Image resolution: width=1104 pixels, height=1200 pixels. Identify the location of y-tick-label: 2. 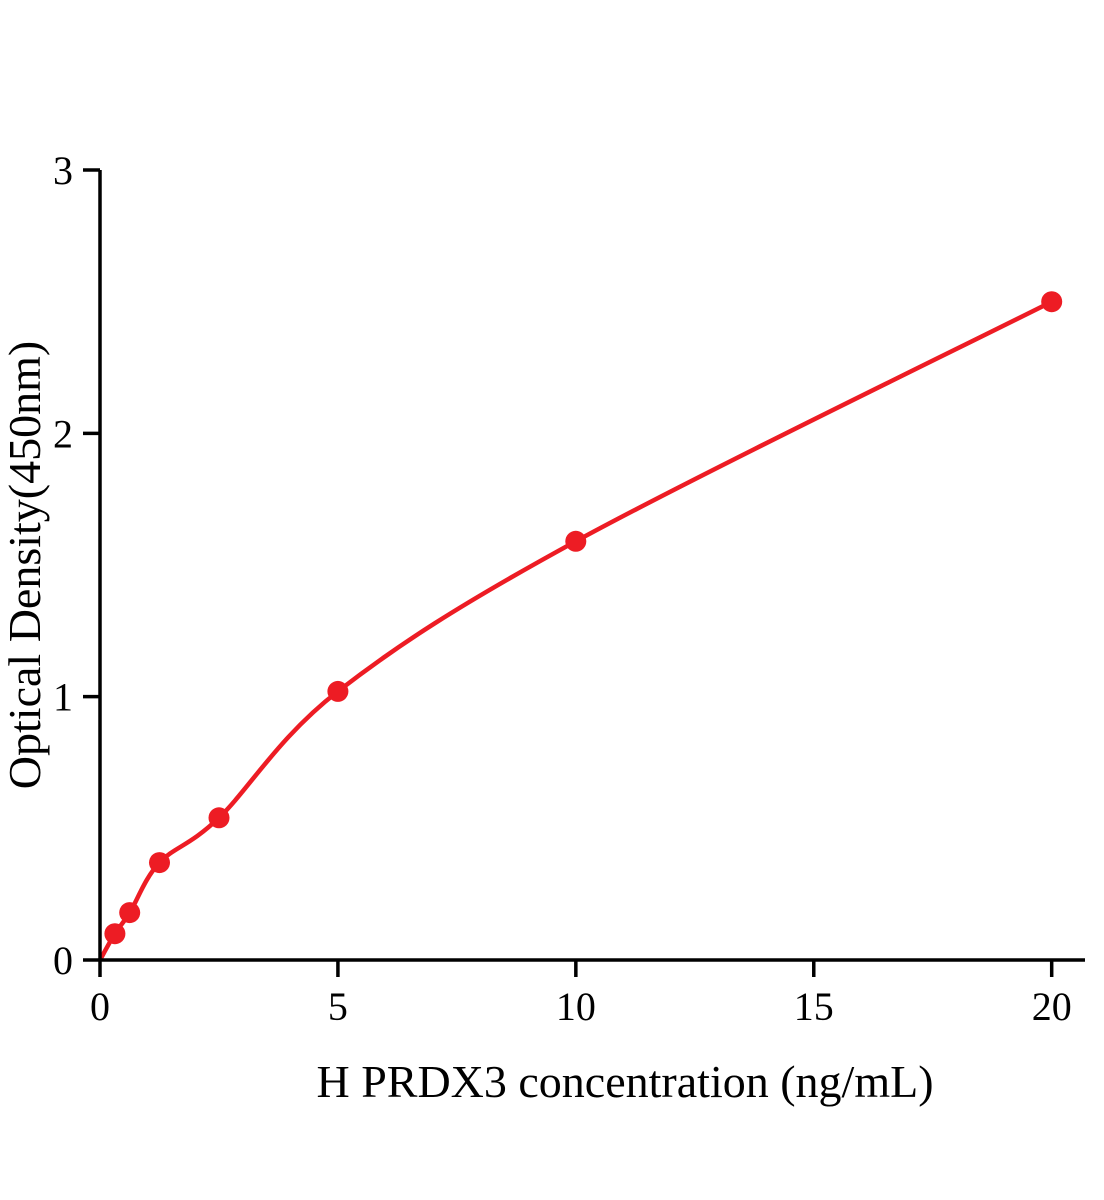
(63, 433).